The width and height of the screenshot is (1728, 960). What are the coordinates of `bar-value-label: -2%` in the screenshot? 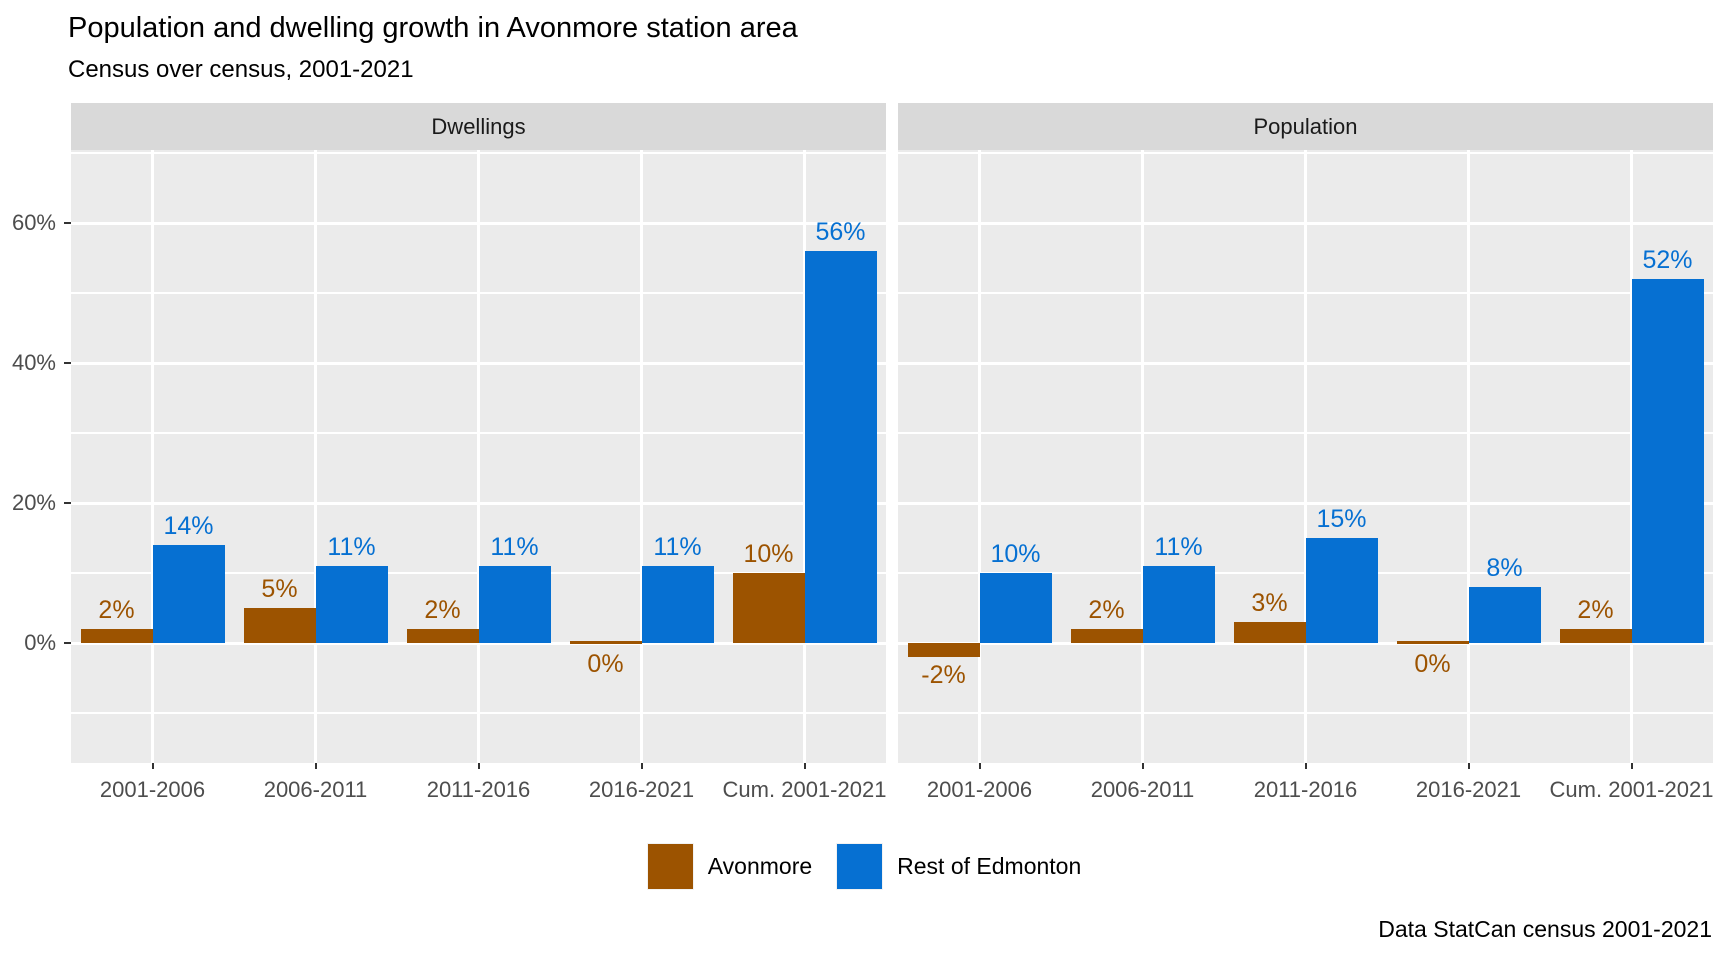 It's located at (943, 675).